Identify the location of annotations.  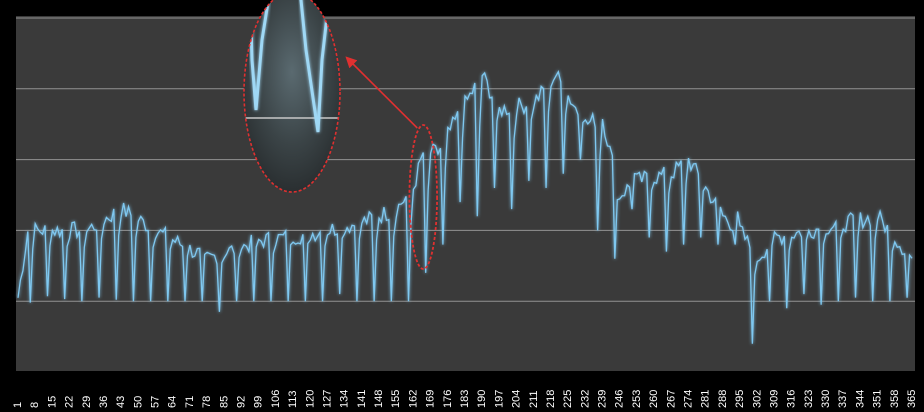
(340, 135).